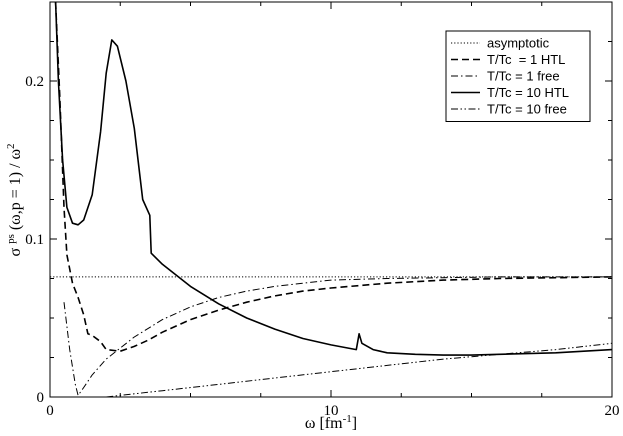 The width and height of the screenshot is (623, 436). What do you see at coordinates (34, 82) in the screenshot?
I see `y-tick-label: 0.2` at bounding box center [34, 82].